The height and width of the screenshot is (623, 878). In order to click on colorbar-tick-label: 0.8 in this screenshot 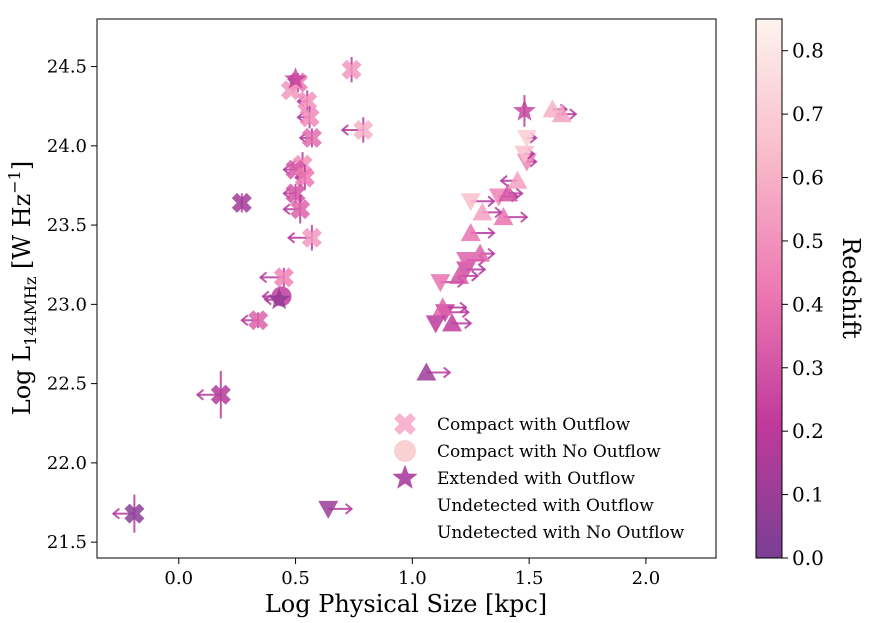, I will do `click(808, 51)`.